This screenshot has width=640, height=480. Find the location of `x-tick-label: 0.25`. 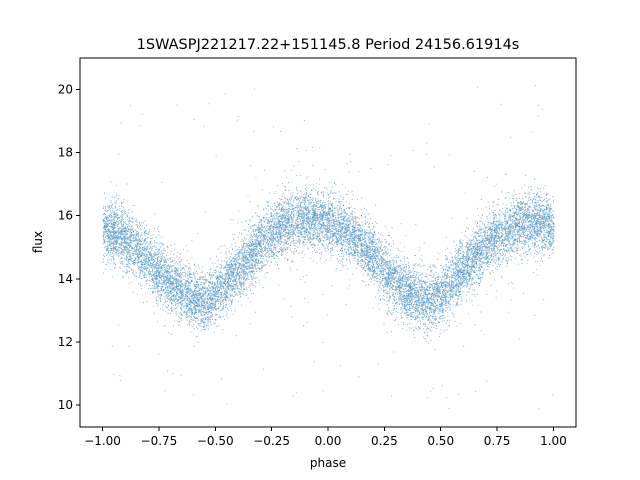

x-tick-label: 0.25 is located at coordinates (384, 441).